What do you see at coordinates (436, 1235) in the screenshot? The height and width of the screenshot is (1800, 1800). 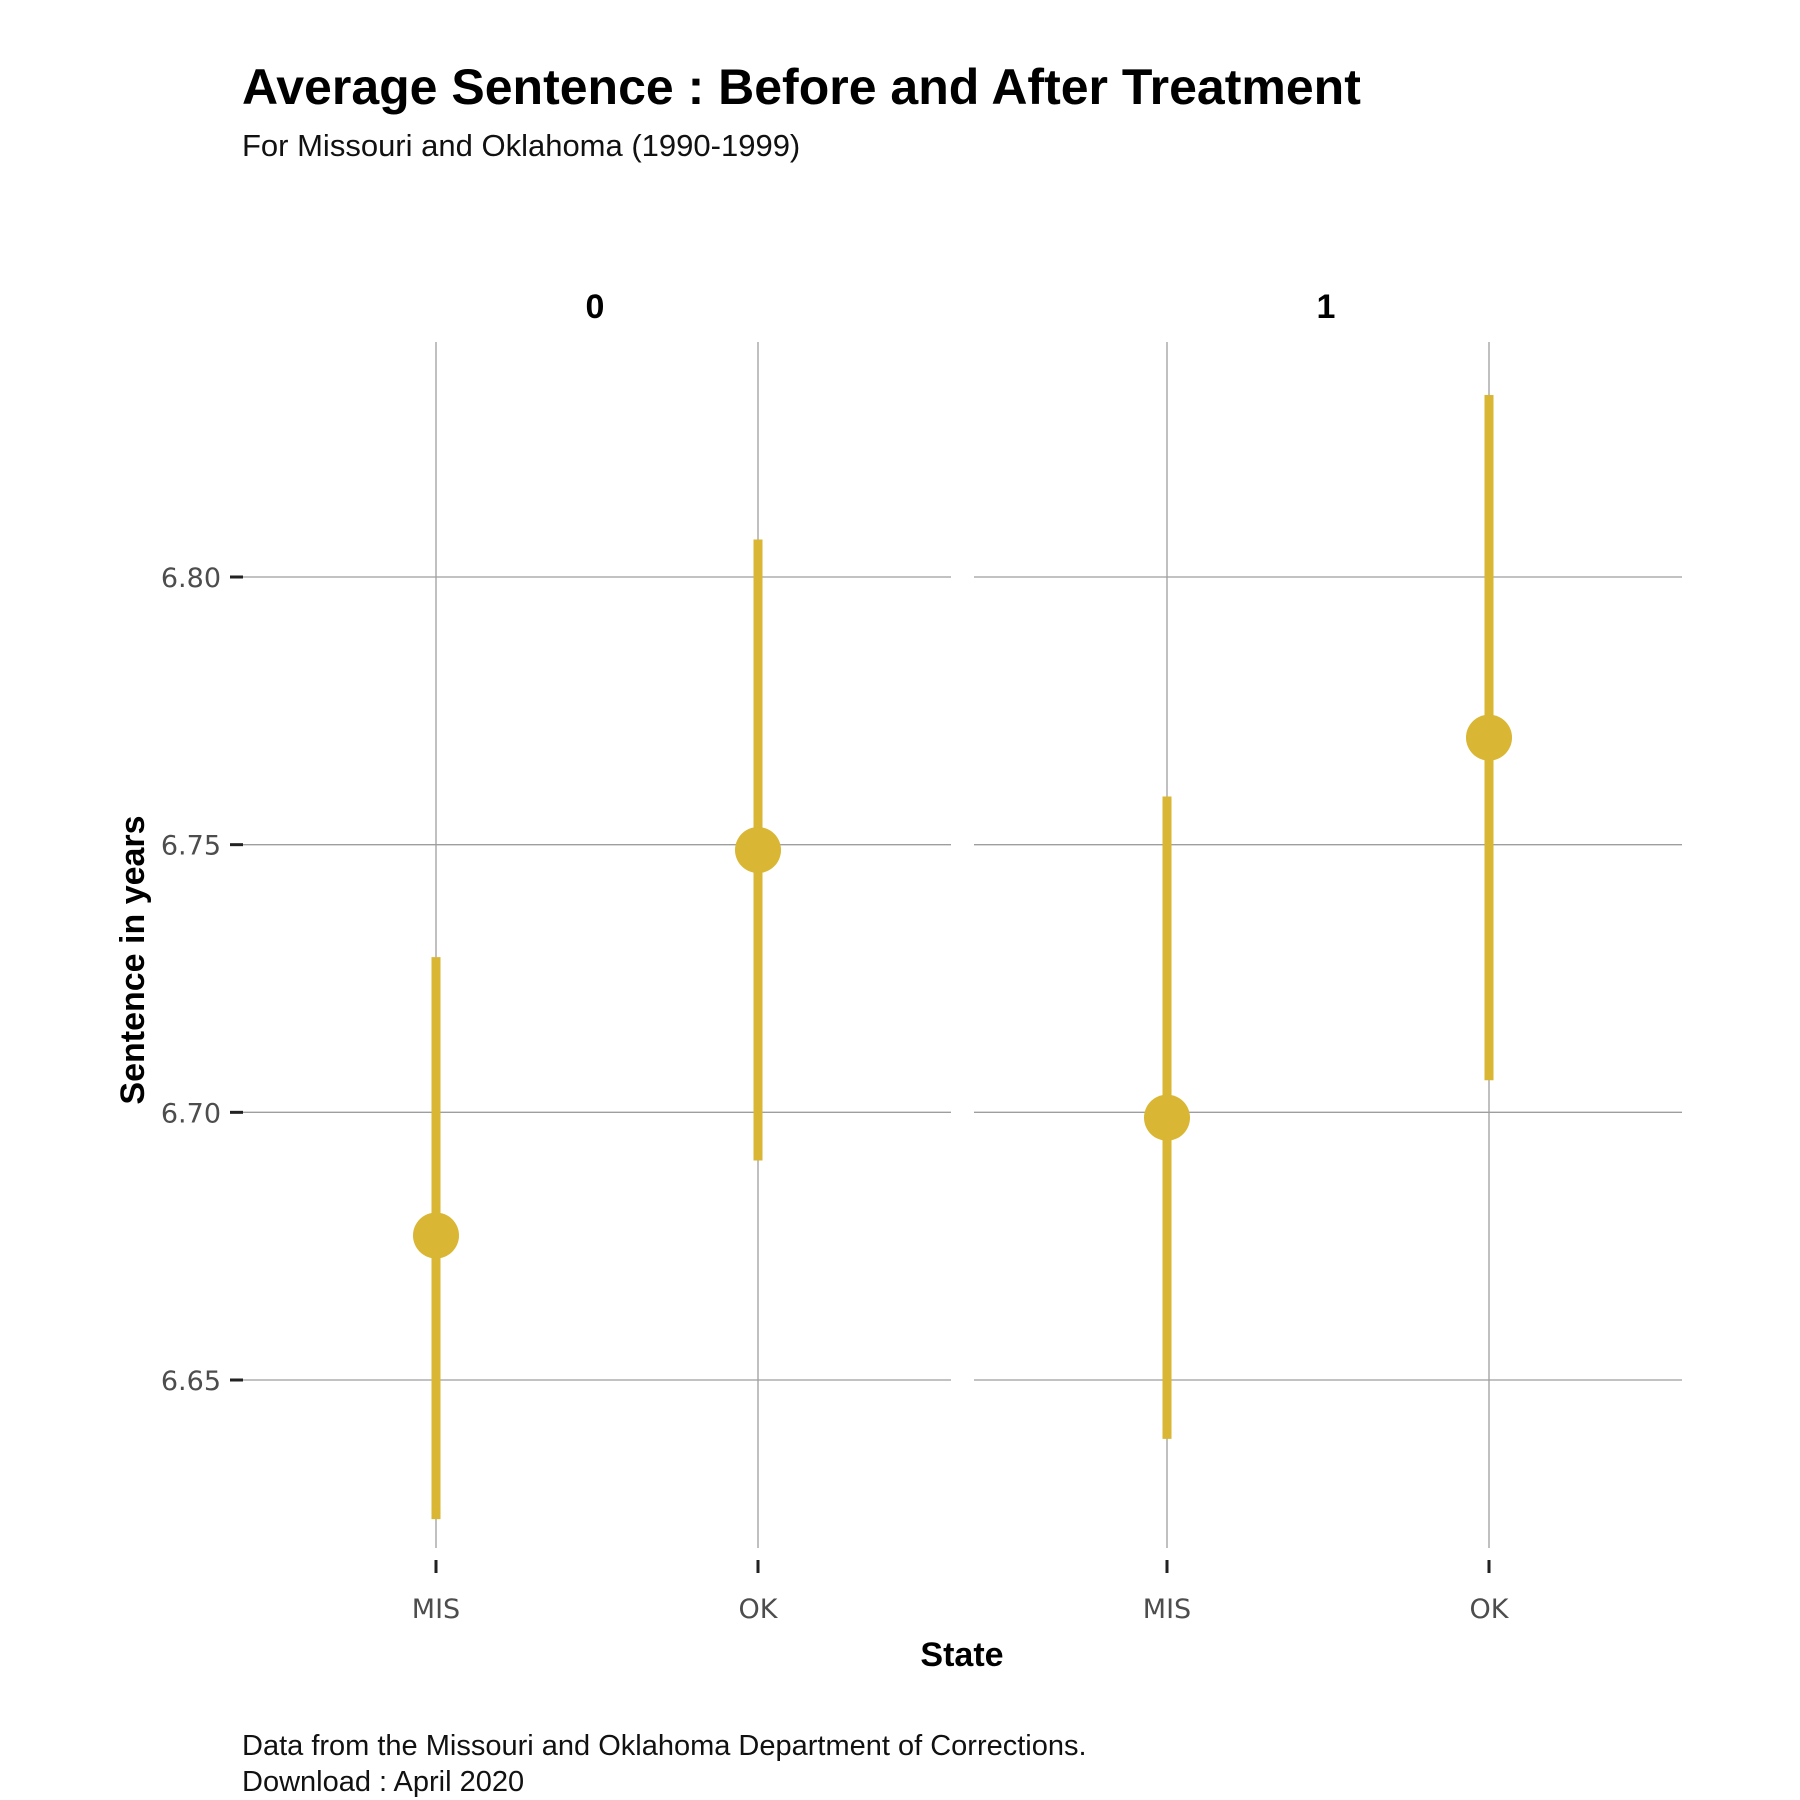 I see `point-0-MIS` at bounding box center [436, 1235].